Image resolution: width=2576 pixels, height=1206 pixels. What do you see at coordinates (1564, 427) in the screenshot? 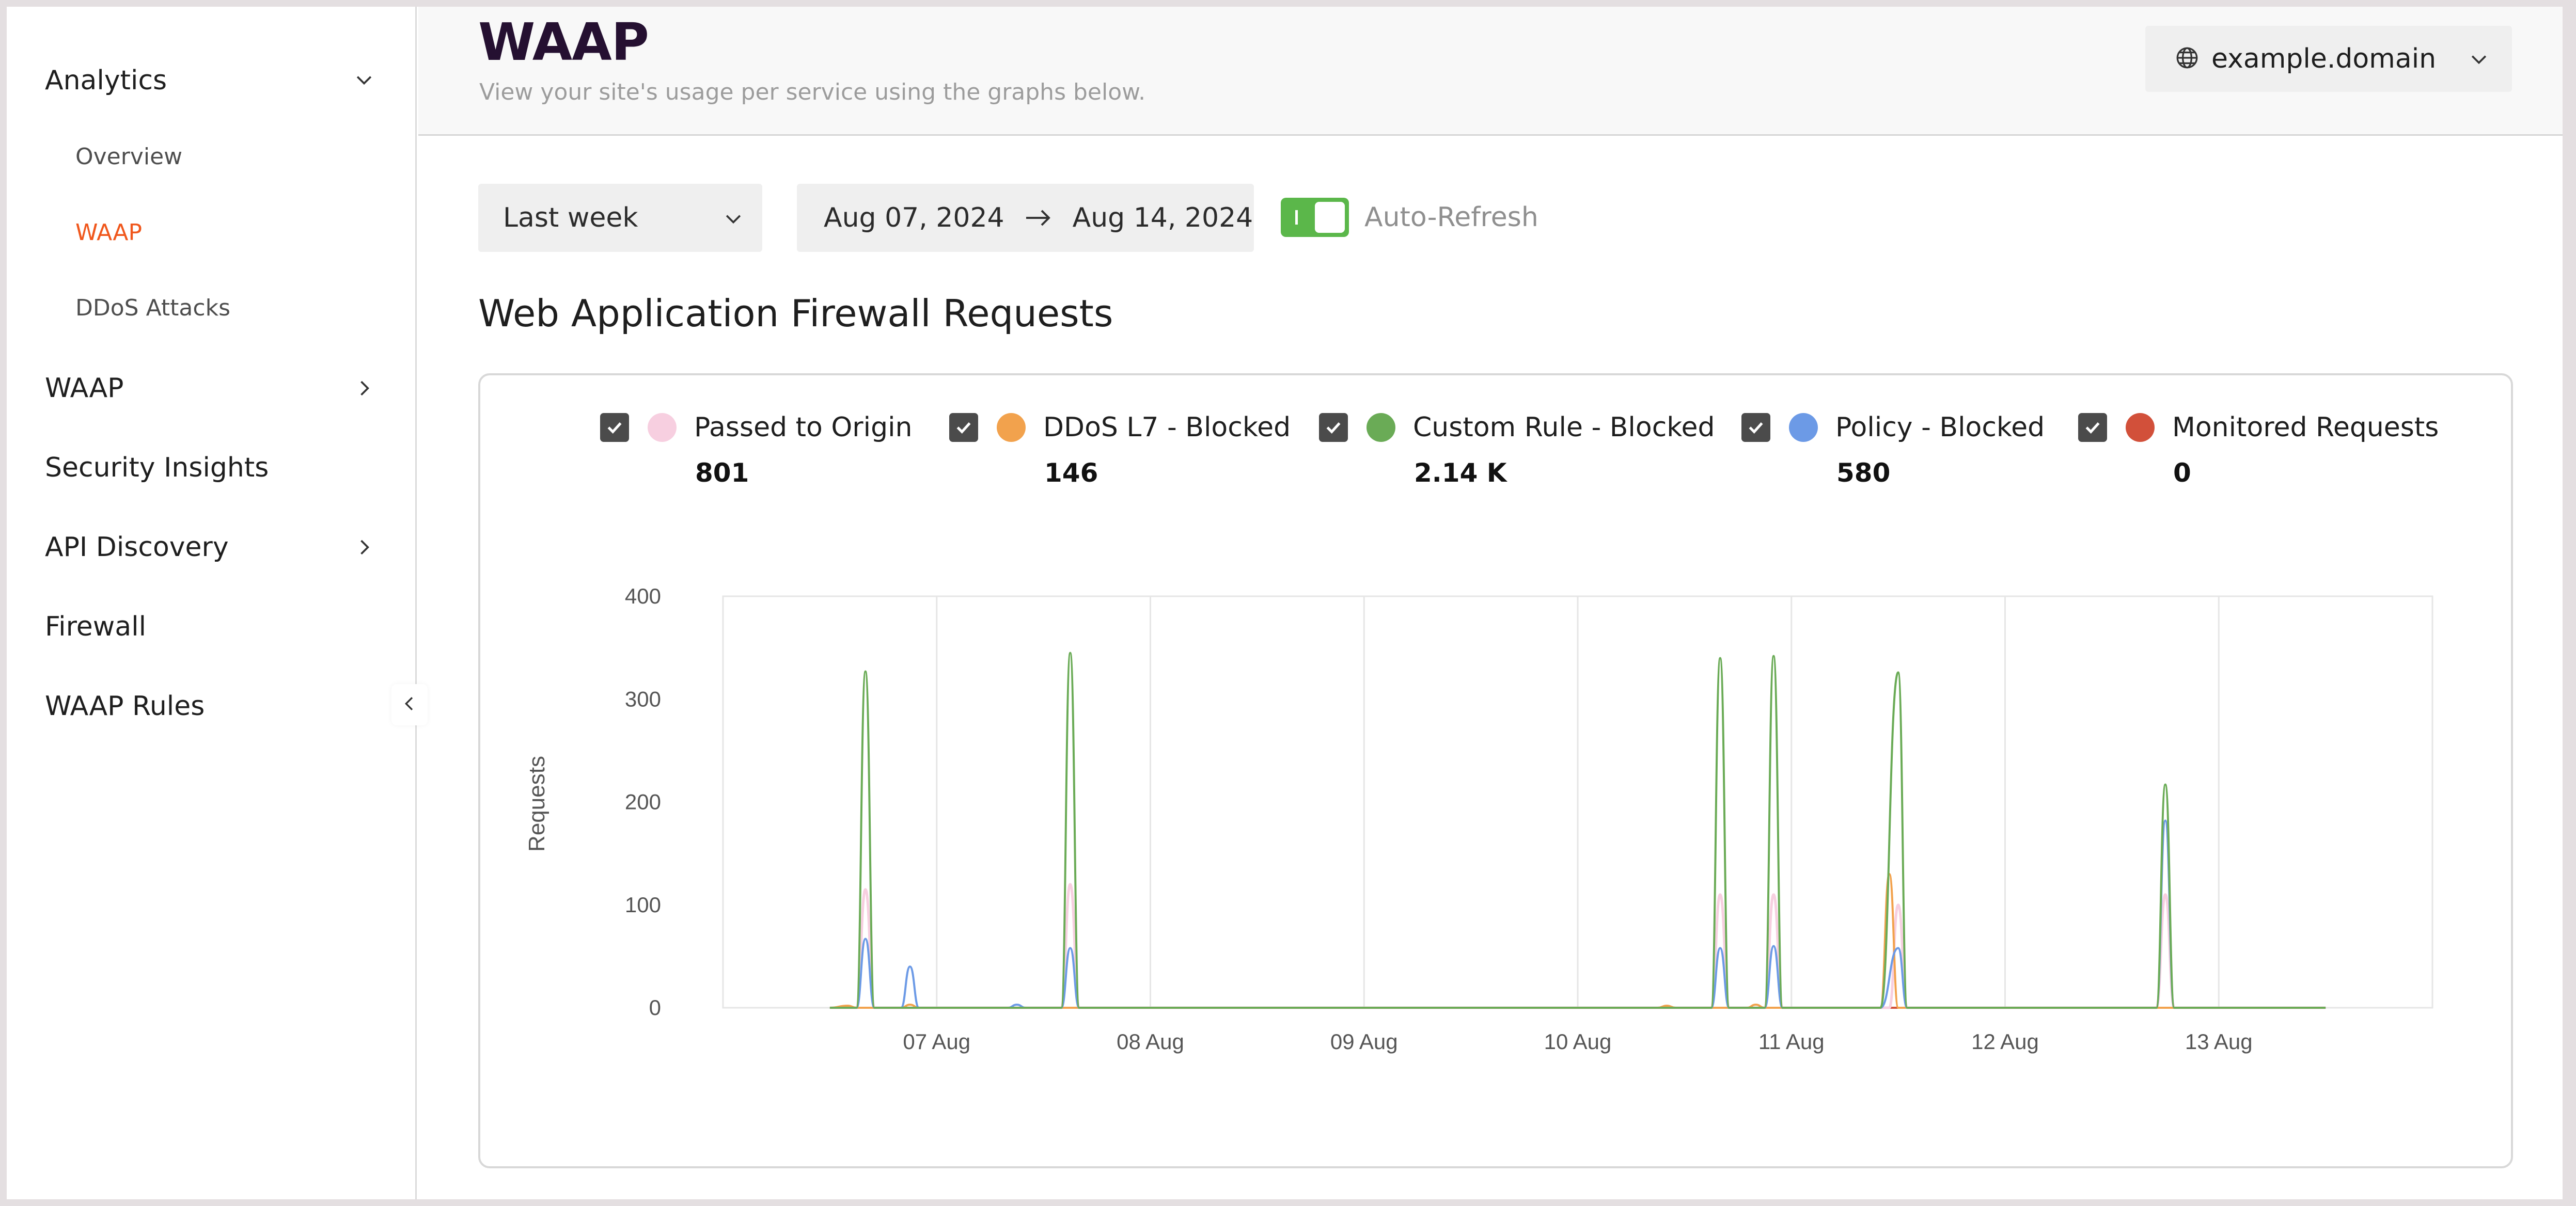
I see `legend-label: Custom Rule - Blocked` at bounding box center [1564, 427].